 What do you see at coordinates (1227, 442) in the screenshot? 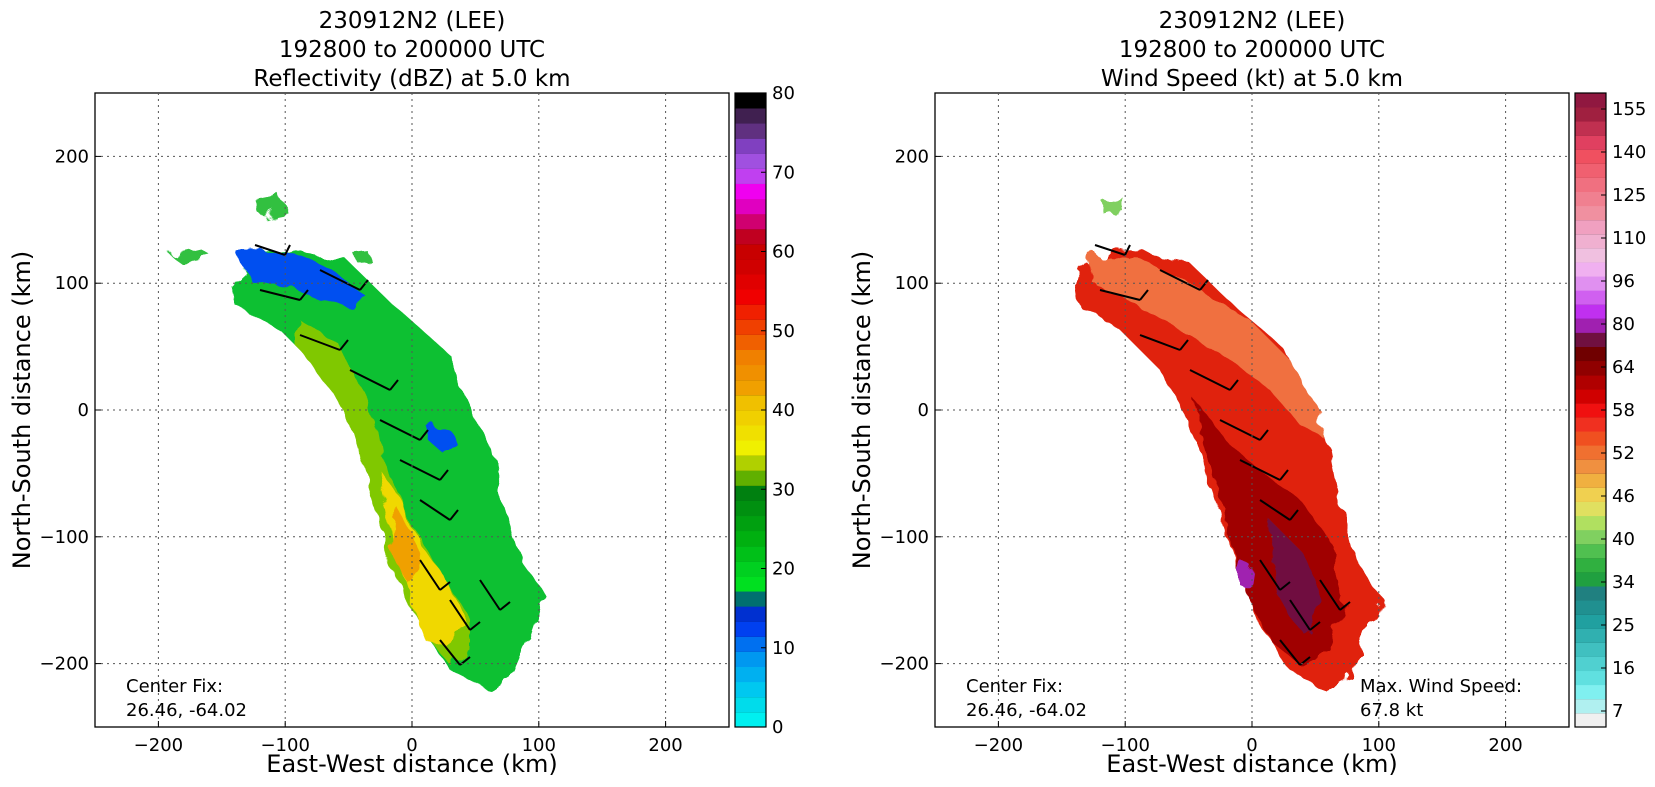
I see `wind-speed-field` at bounding box center [1227, 442].